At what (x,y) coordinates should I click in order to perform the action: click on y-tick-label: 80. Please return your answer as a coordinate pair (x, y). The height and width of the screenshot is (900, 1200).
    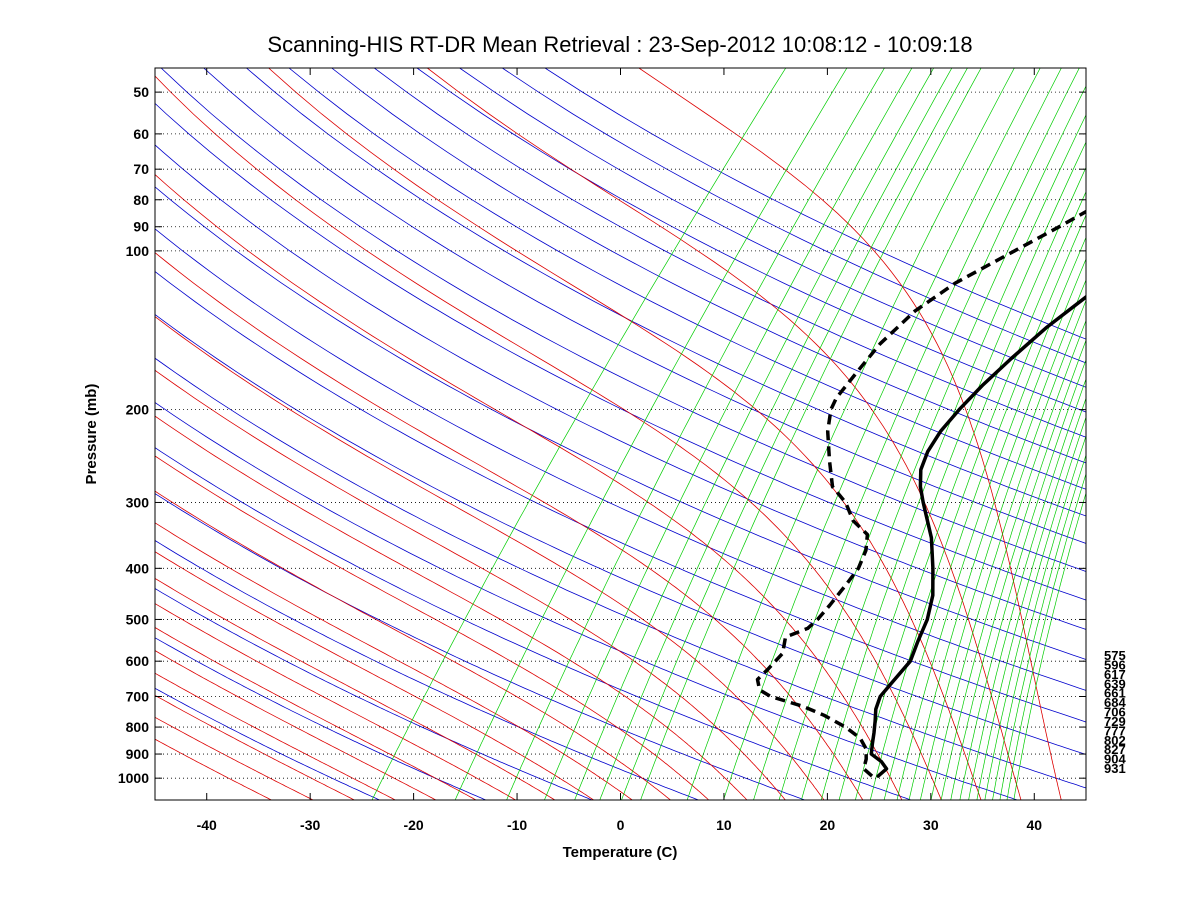
    Looking at the image, I should click on (141, 200).